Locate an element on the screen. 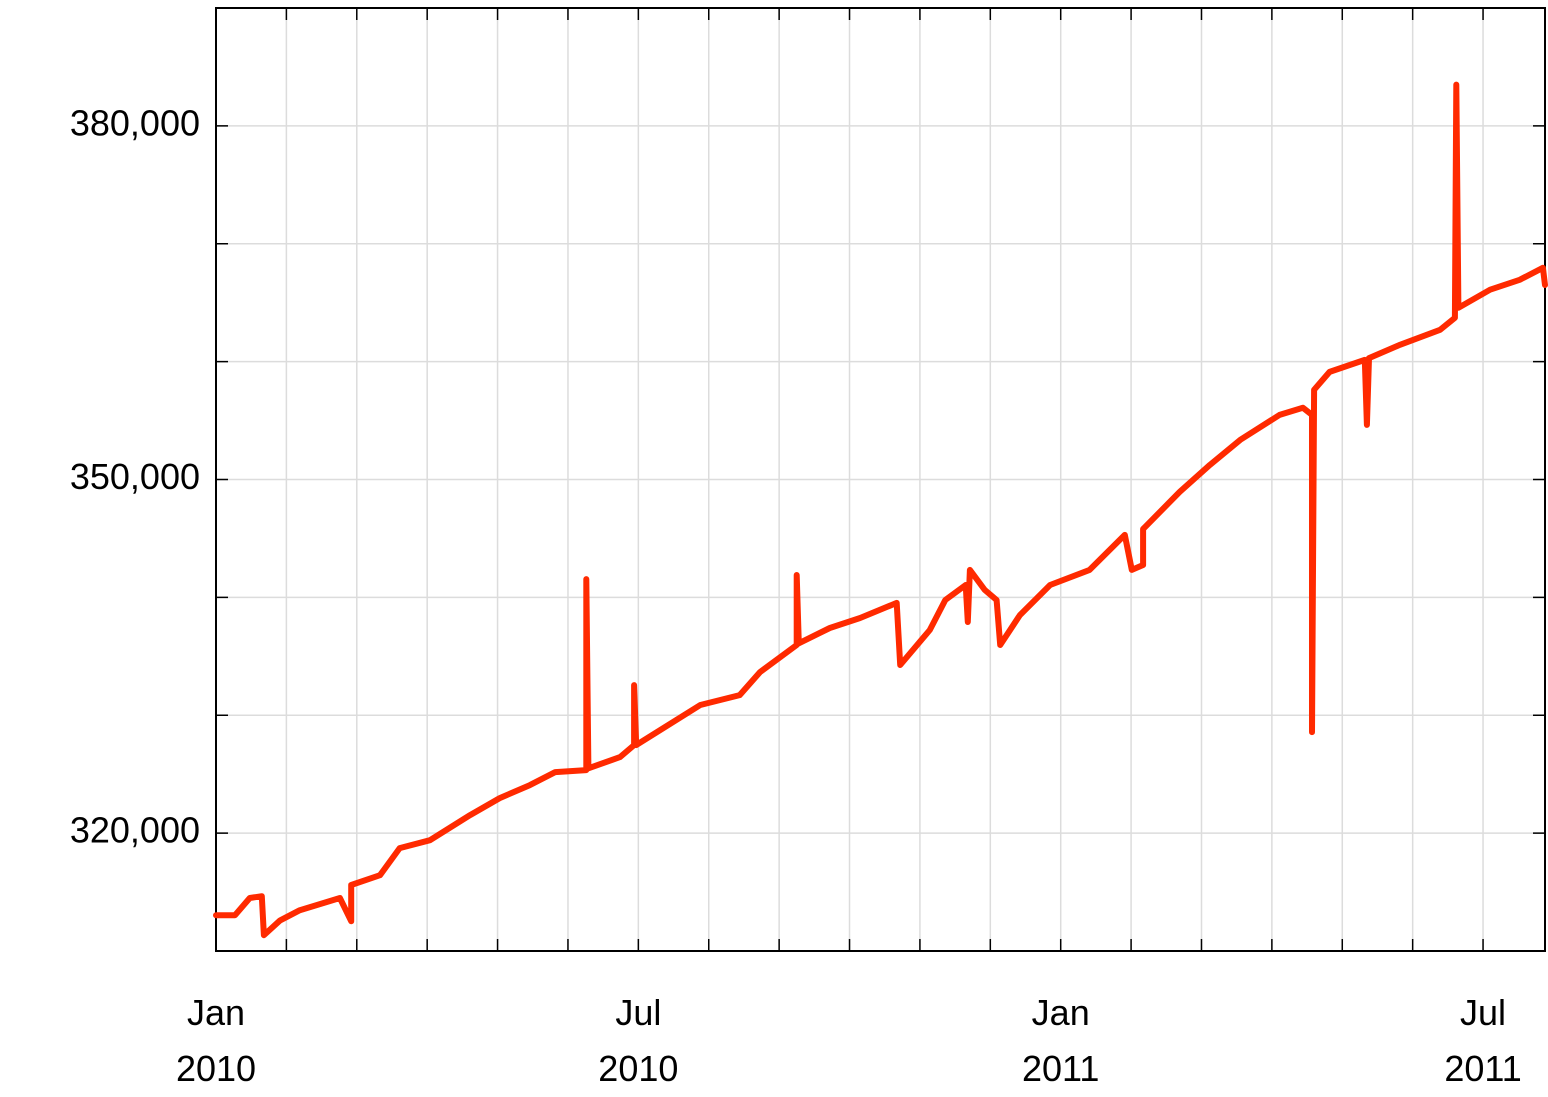  y-tick-label: 320,000 is located at coordinates (135, 830).